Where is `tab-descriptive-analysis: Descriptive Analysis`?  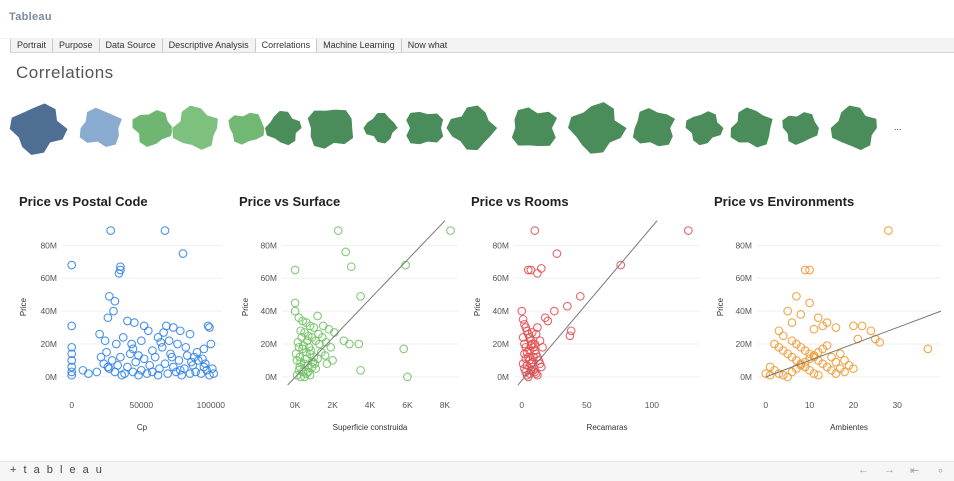
tab-descriptive-analysis: Descriptive Analysis is located at coordinates (208, 45).